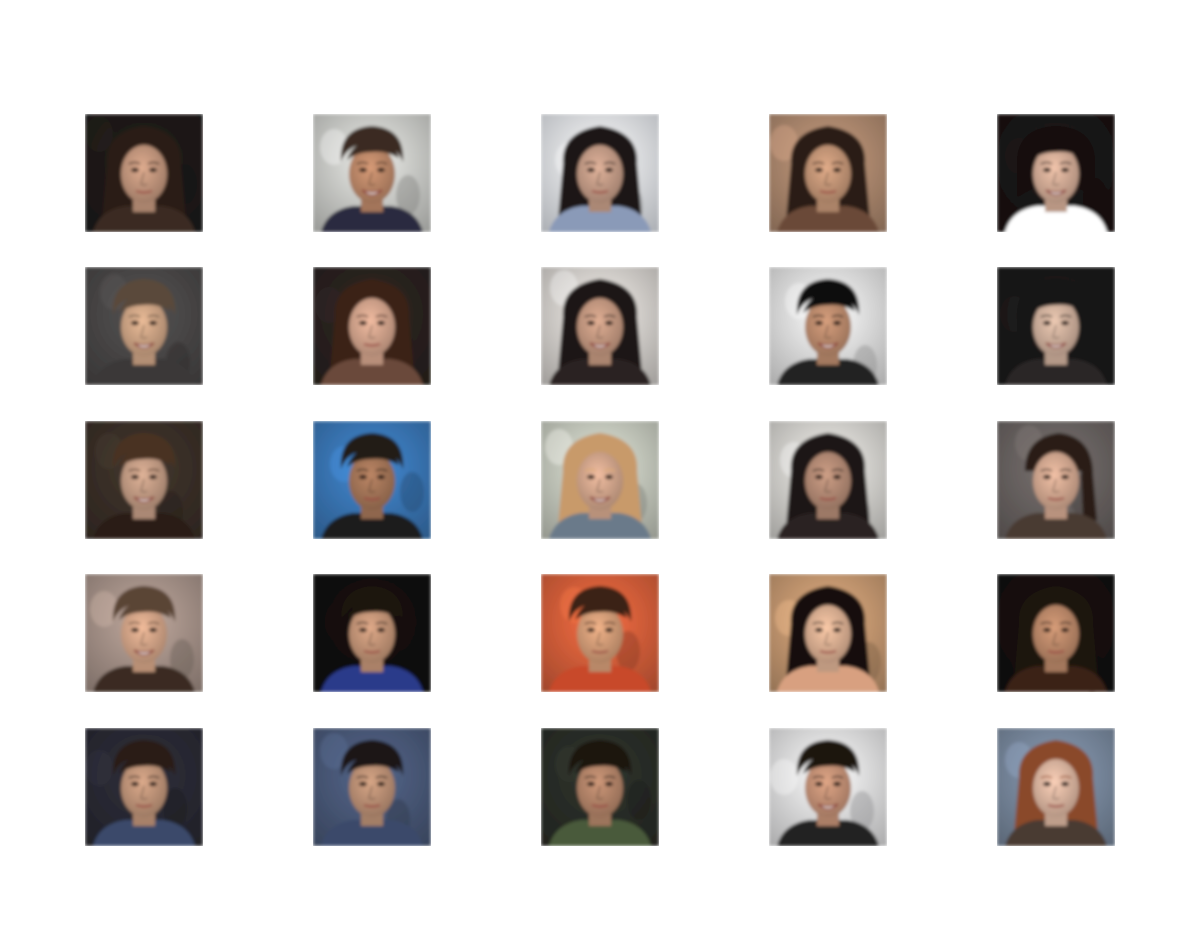 The height and width of the screenshot is (950, 1200). What do you see at coordinates (372, 326) in the screenshot?
I see `face-image-r2-c2` at bounding box center [372, 326].